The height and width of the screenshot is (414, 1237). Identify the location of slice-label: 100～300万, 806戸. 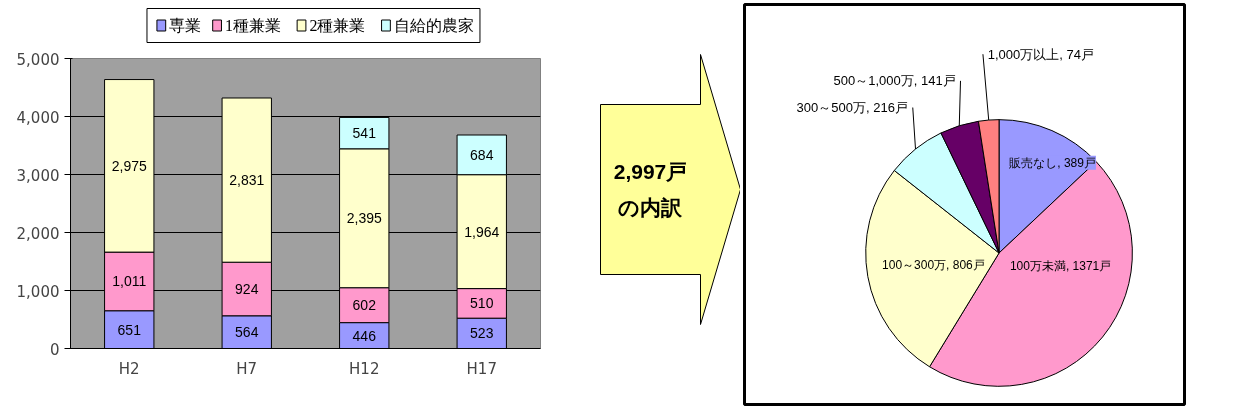
(933, 264).